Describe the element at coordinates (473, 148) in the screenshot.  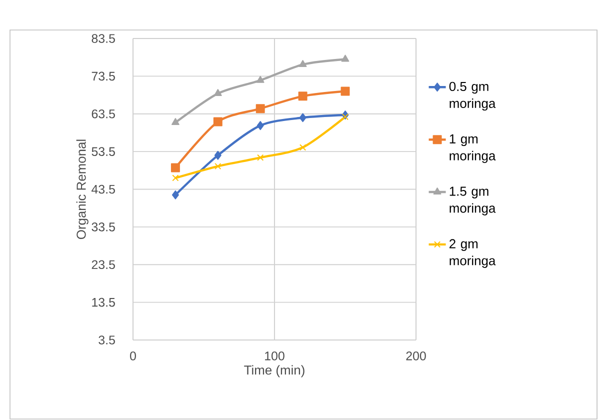
I see `legend-label: 1 gm moringa` at that location.